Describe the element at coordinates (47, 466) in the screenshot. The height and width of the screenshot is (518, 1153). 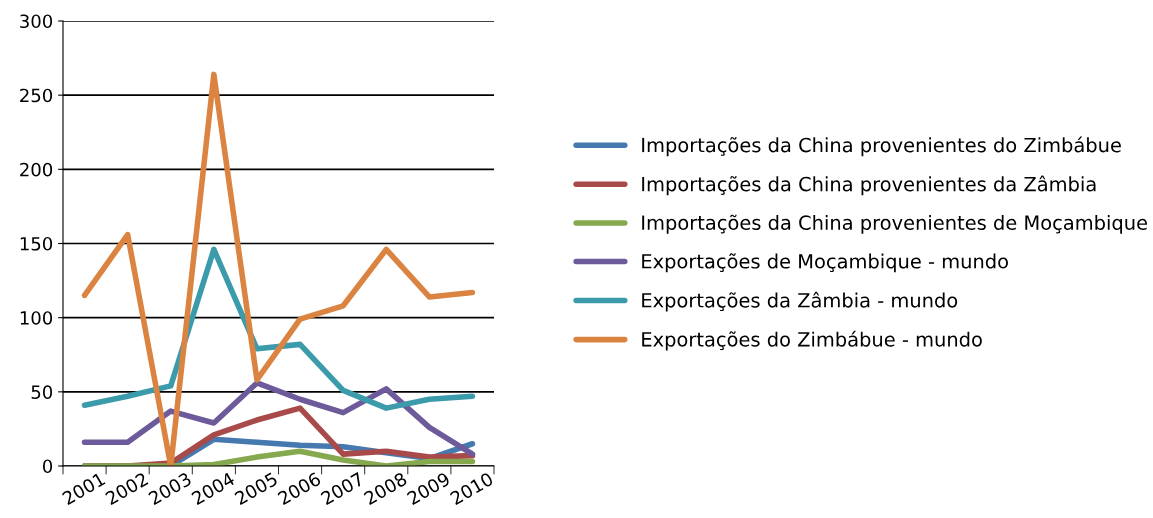
I see `y-tick-label: 0` at that location.